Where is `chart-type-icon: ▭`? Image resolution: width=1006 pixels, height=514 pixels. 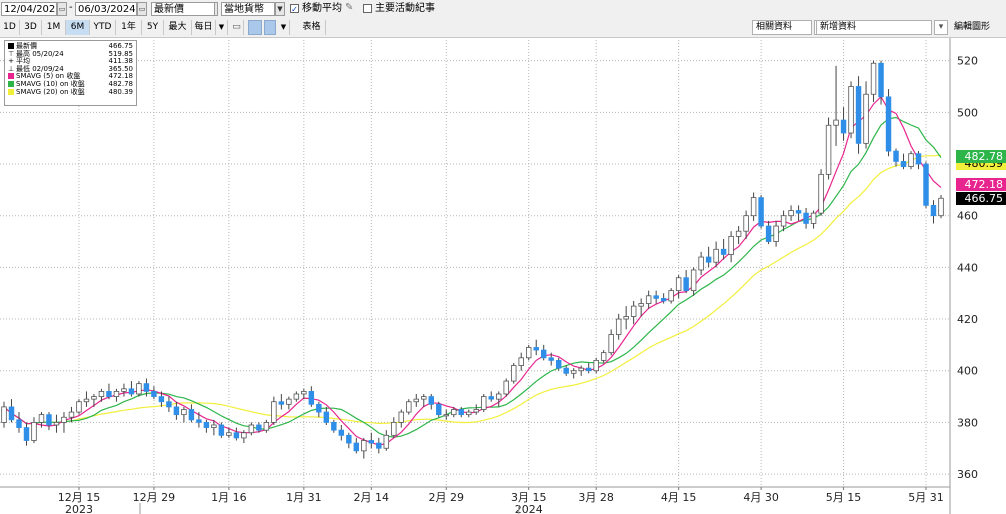
chart-type-icon: ▭ is located at coordinates (237, 27).